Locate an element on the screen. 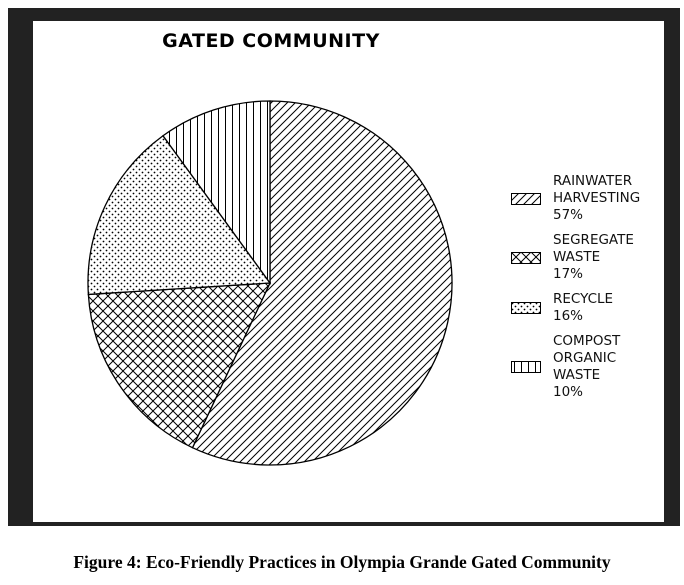 Image resolution: width=684 pixels, height=585 pixels. legend-item-compost-organic-waste: COMPOST ORGANIC WASTE 10% is located at coordinates (586, 367).